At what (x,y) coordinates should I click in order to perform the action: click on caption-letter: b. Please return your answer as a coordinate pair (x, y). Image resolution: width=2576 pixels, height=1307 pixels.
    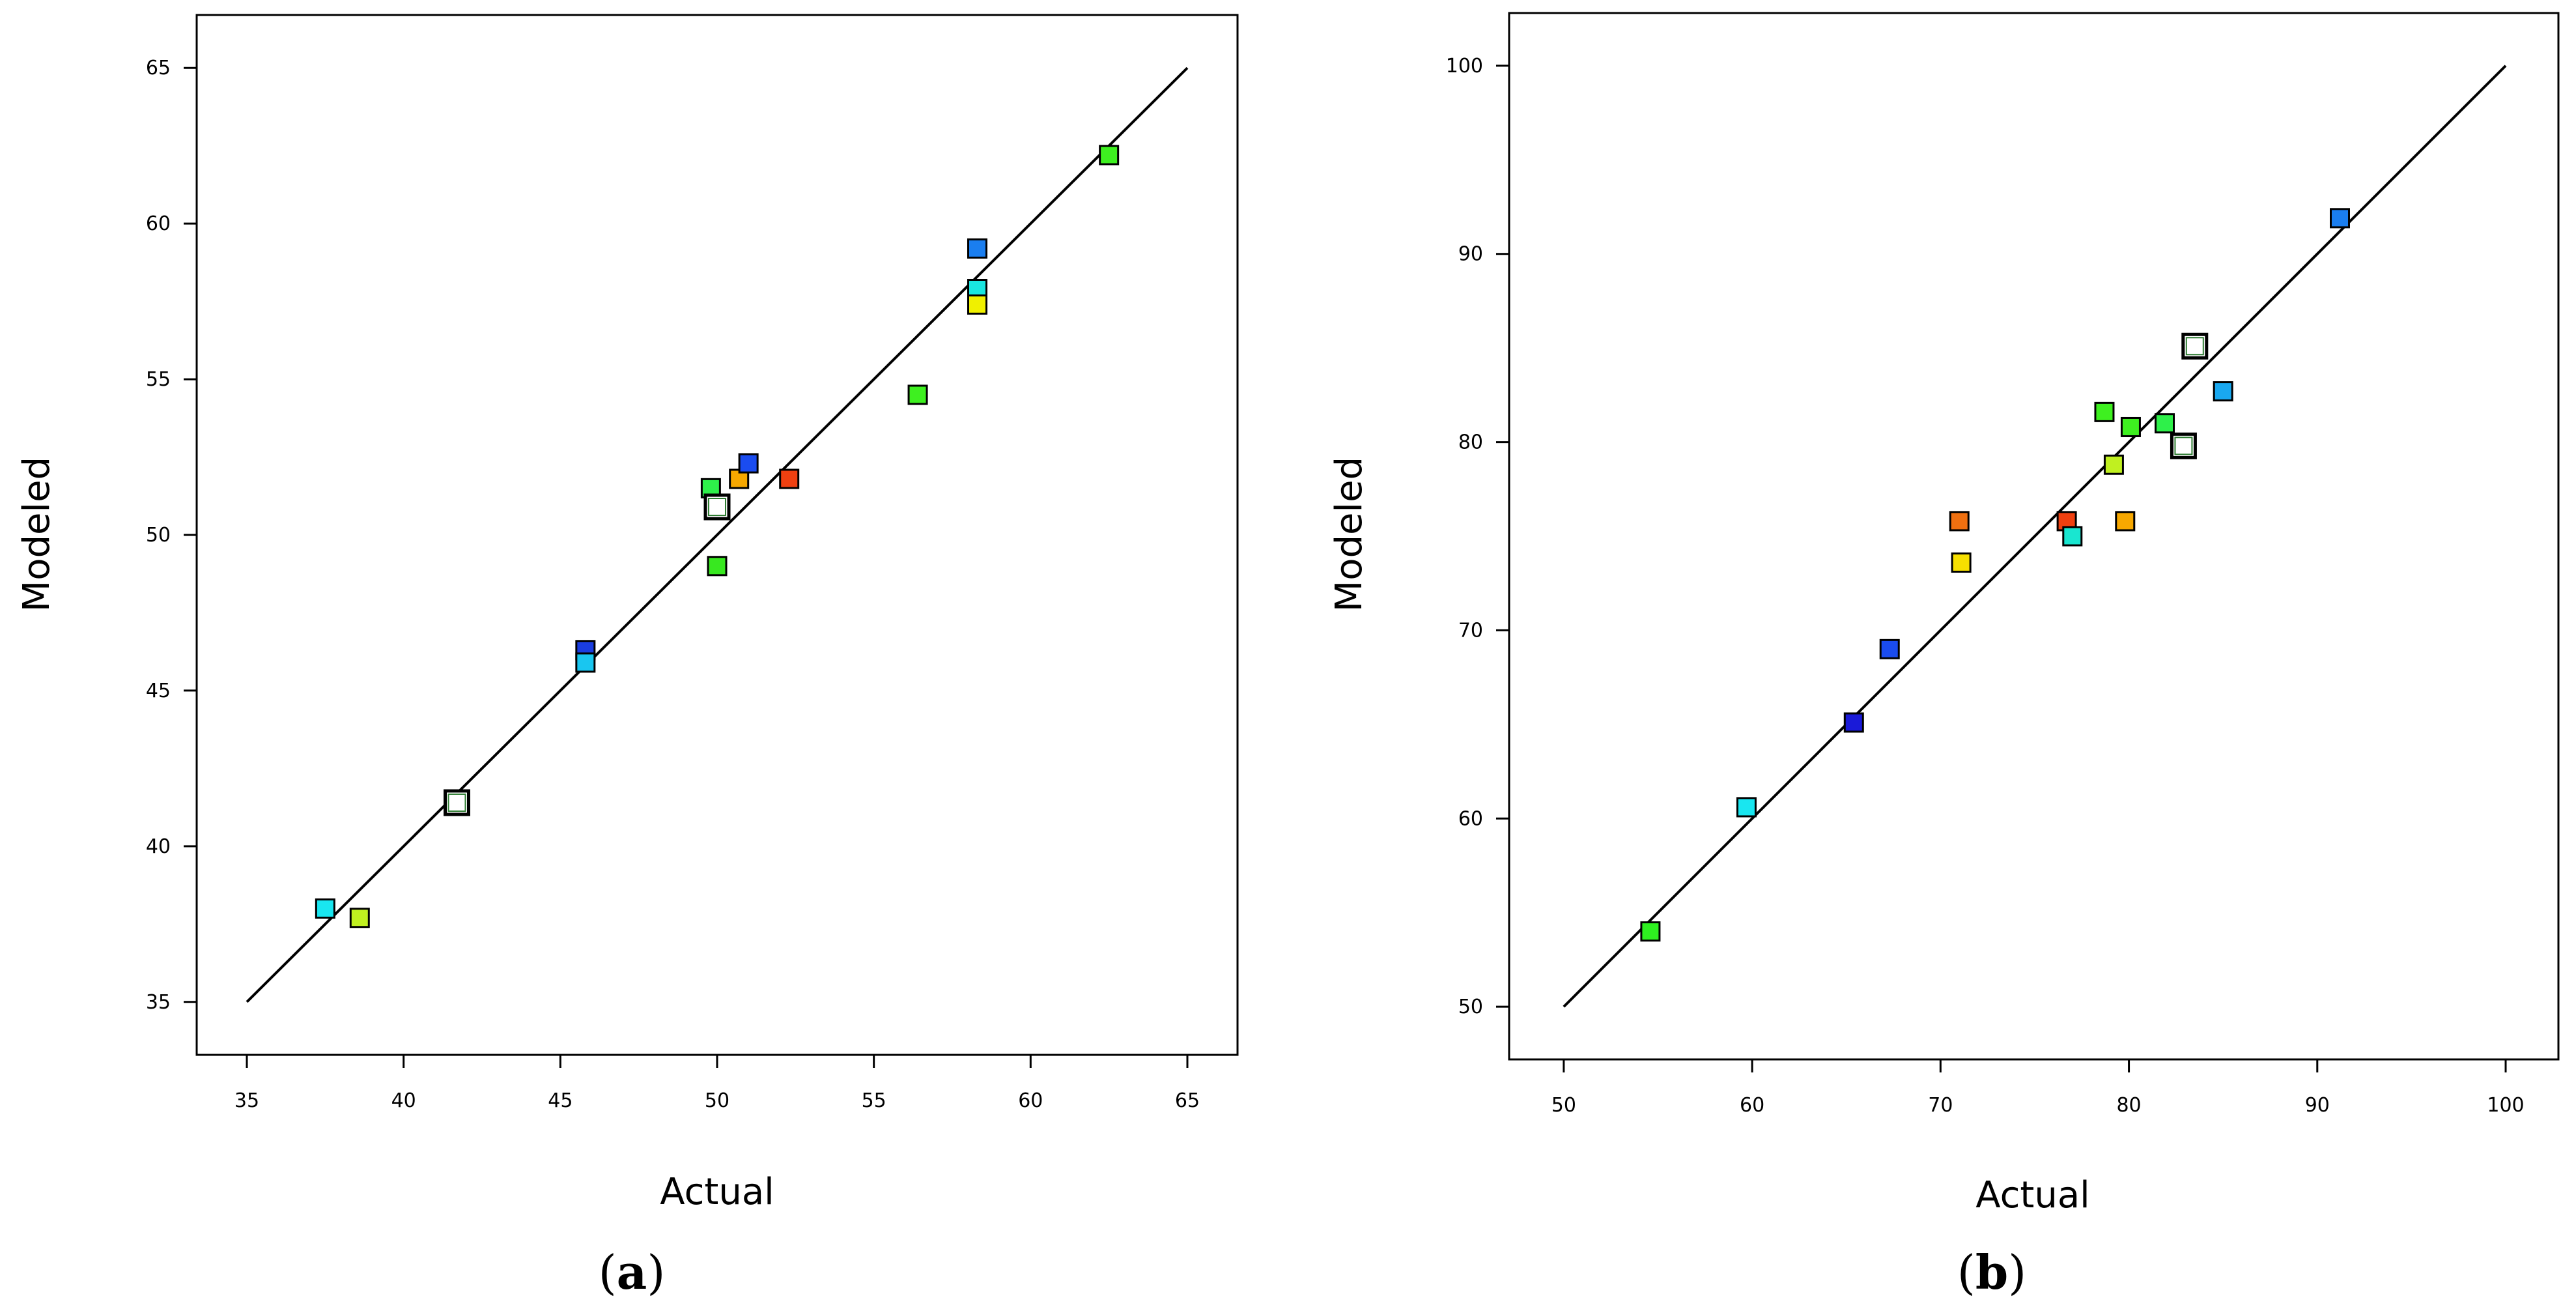
    Looking at the image, I should click on (1991, 1272).